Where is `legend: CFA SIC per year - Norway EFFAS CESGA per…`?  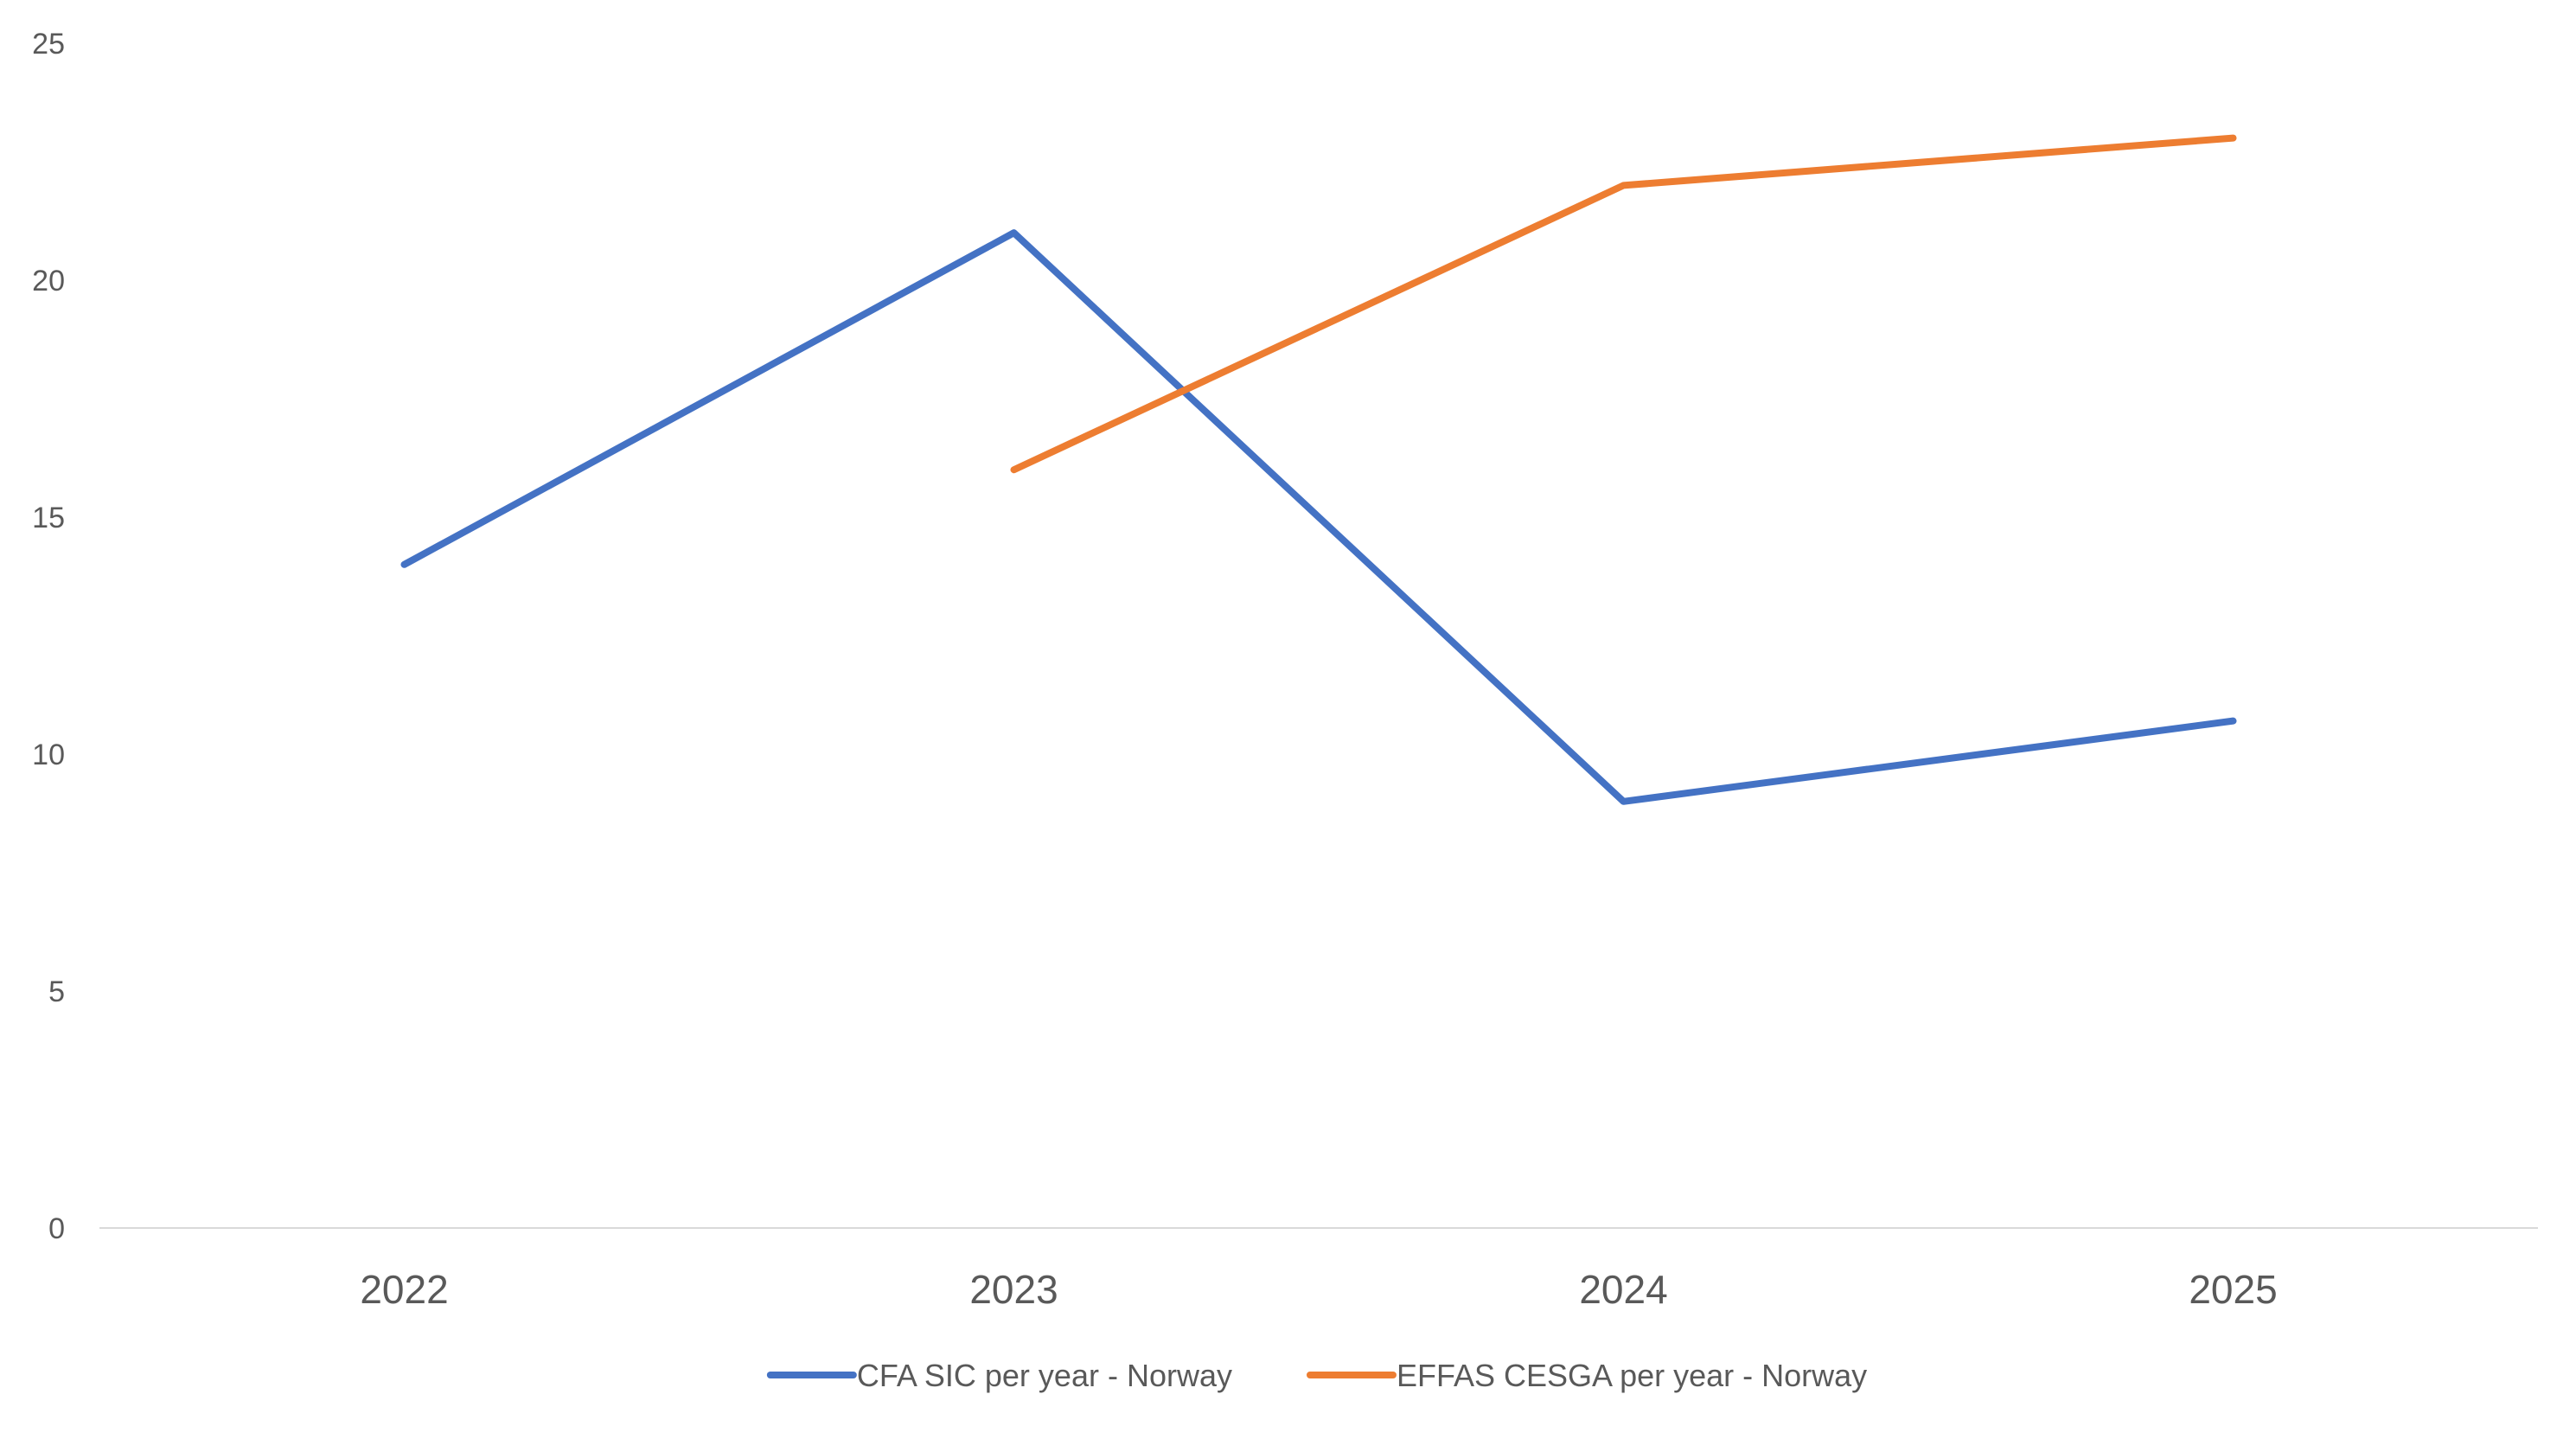 legend: CFA SIC per year - Norway EFFAS CESGA per… is located at coordinates (1318, 1375).